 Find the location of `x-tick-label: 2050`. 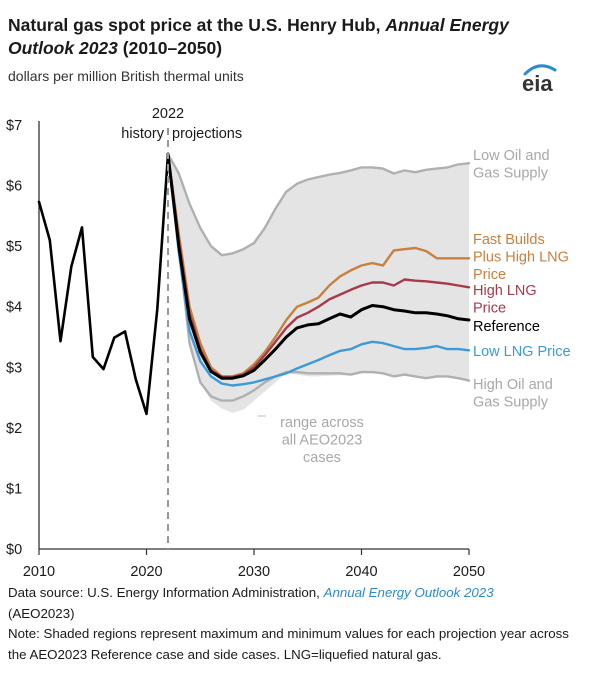

x-tick-label: 2050 is located at coordinates (469, 572).